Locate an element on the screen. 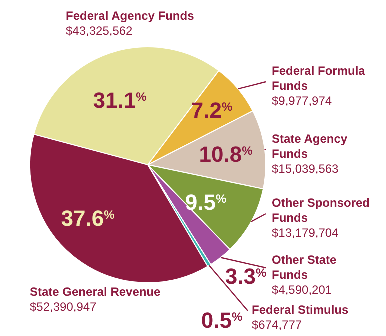 This screenshot has width=386, height=336. text: 37.6$^{%}$ is located at coordinates (88, 218).